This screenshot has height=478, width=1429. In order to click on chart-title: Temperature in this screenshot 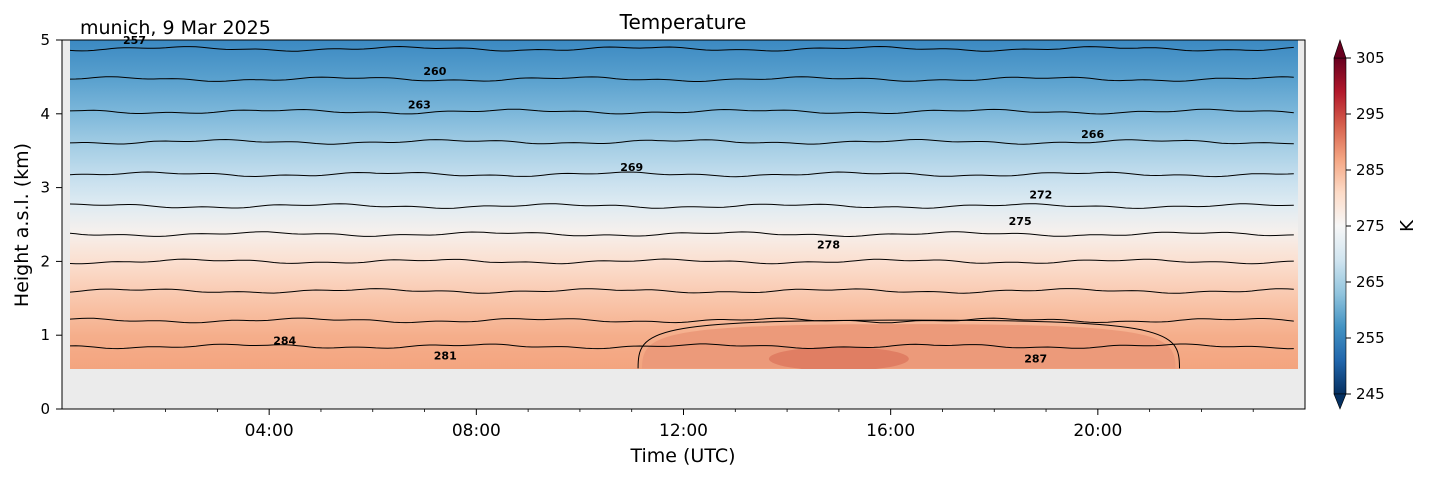, I will do `click(683, 22)`.